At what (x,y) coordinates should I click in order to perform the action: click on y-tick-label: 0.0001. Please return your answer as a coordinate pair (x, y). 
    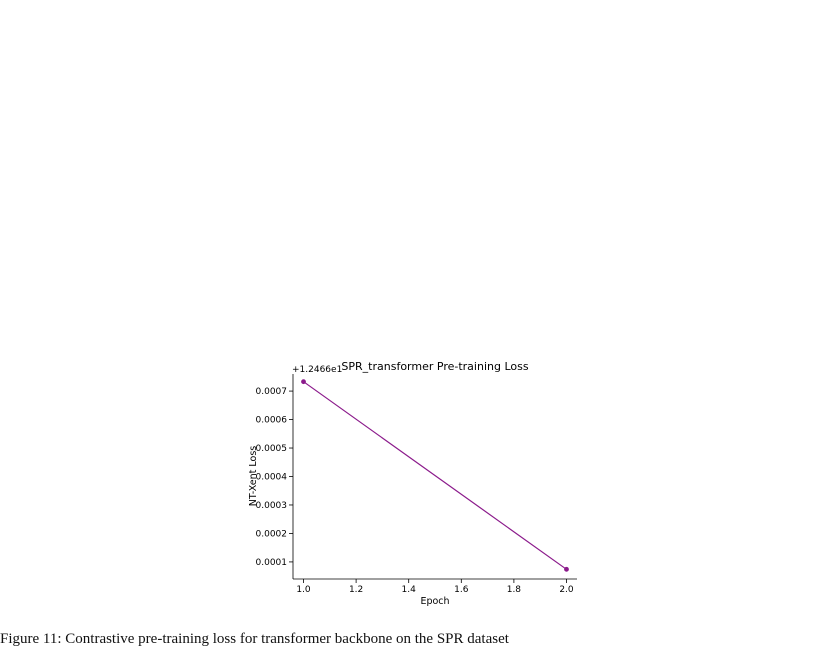
    Looking at the image, I should click on (272, 563).